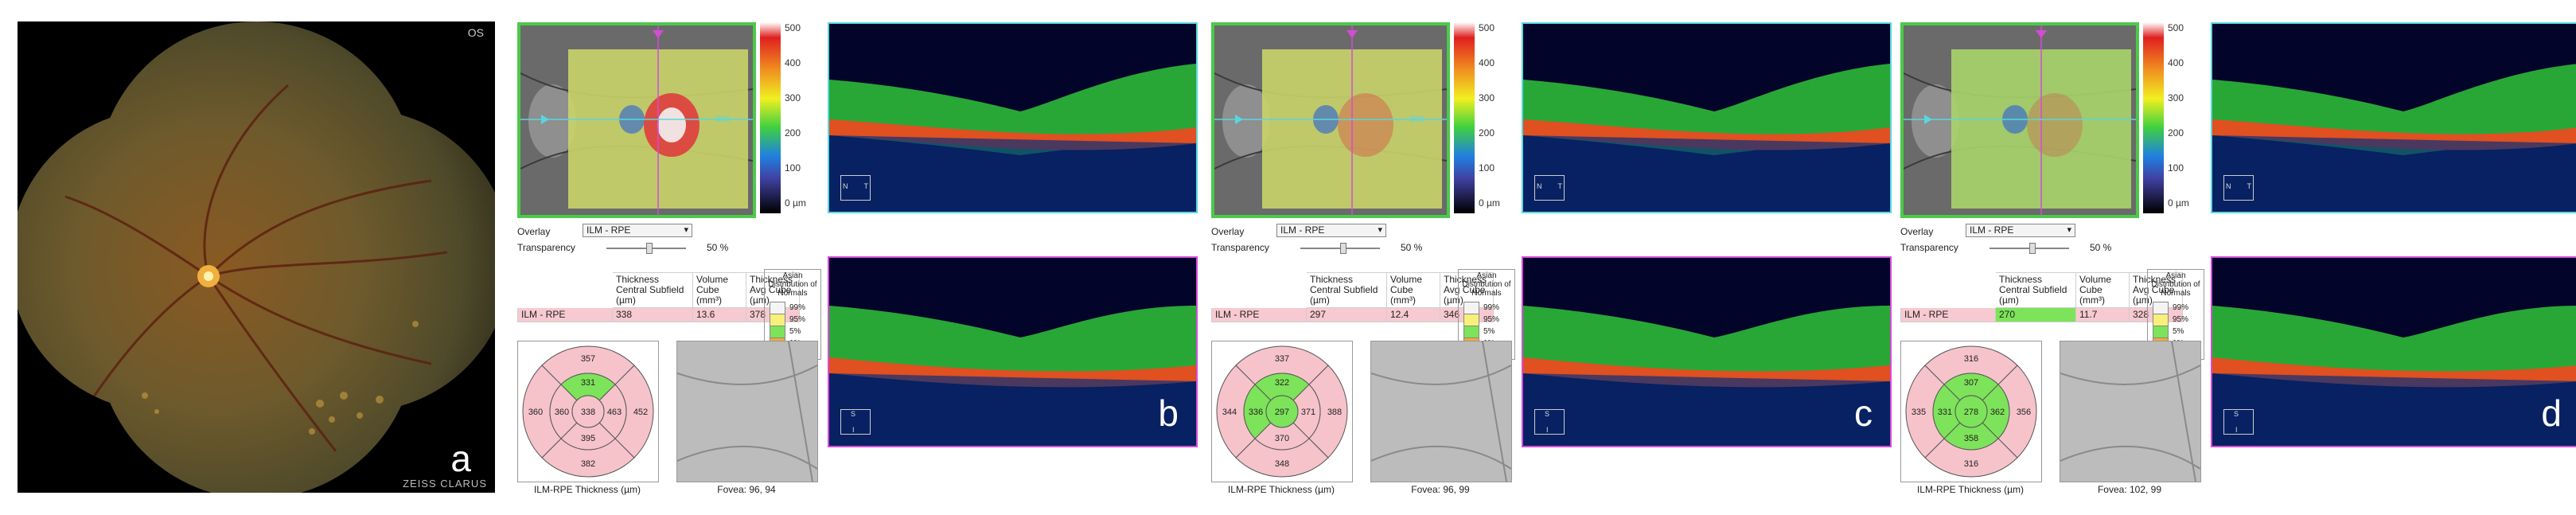  Describe the element at coordinates (588, 438) in the screenshot. I see `etdrs-value-inner-bottom: 395` at that location.